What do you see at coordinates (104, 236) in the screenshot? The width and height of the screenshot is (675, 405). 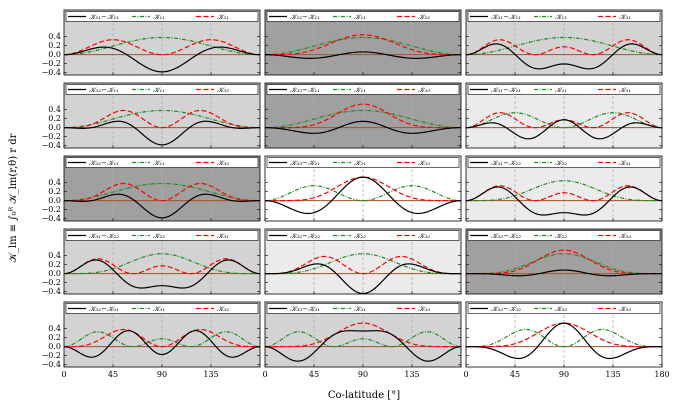 I see `legend-label: 𝒦₃₁−𝒦₂₂` at bounding box center [104, 236].